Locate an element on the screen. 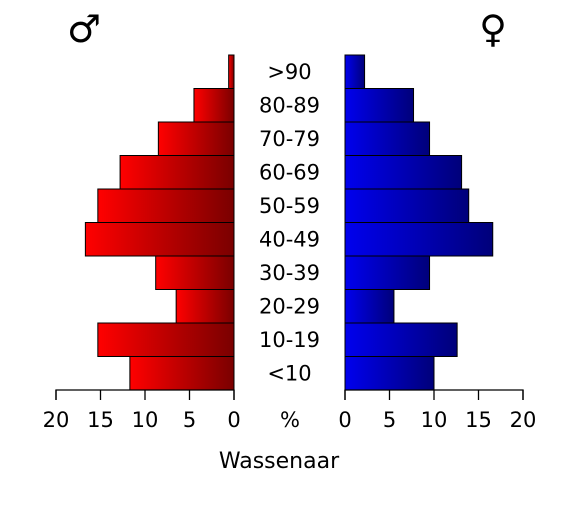 The image size is (579, 512). age-group-label: 50-59 is located at coordinates (289, 206).